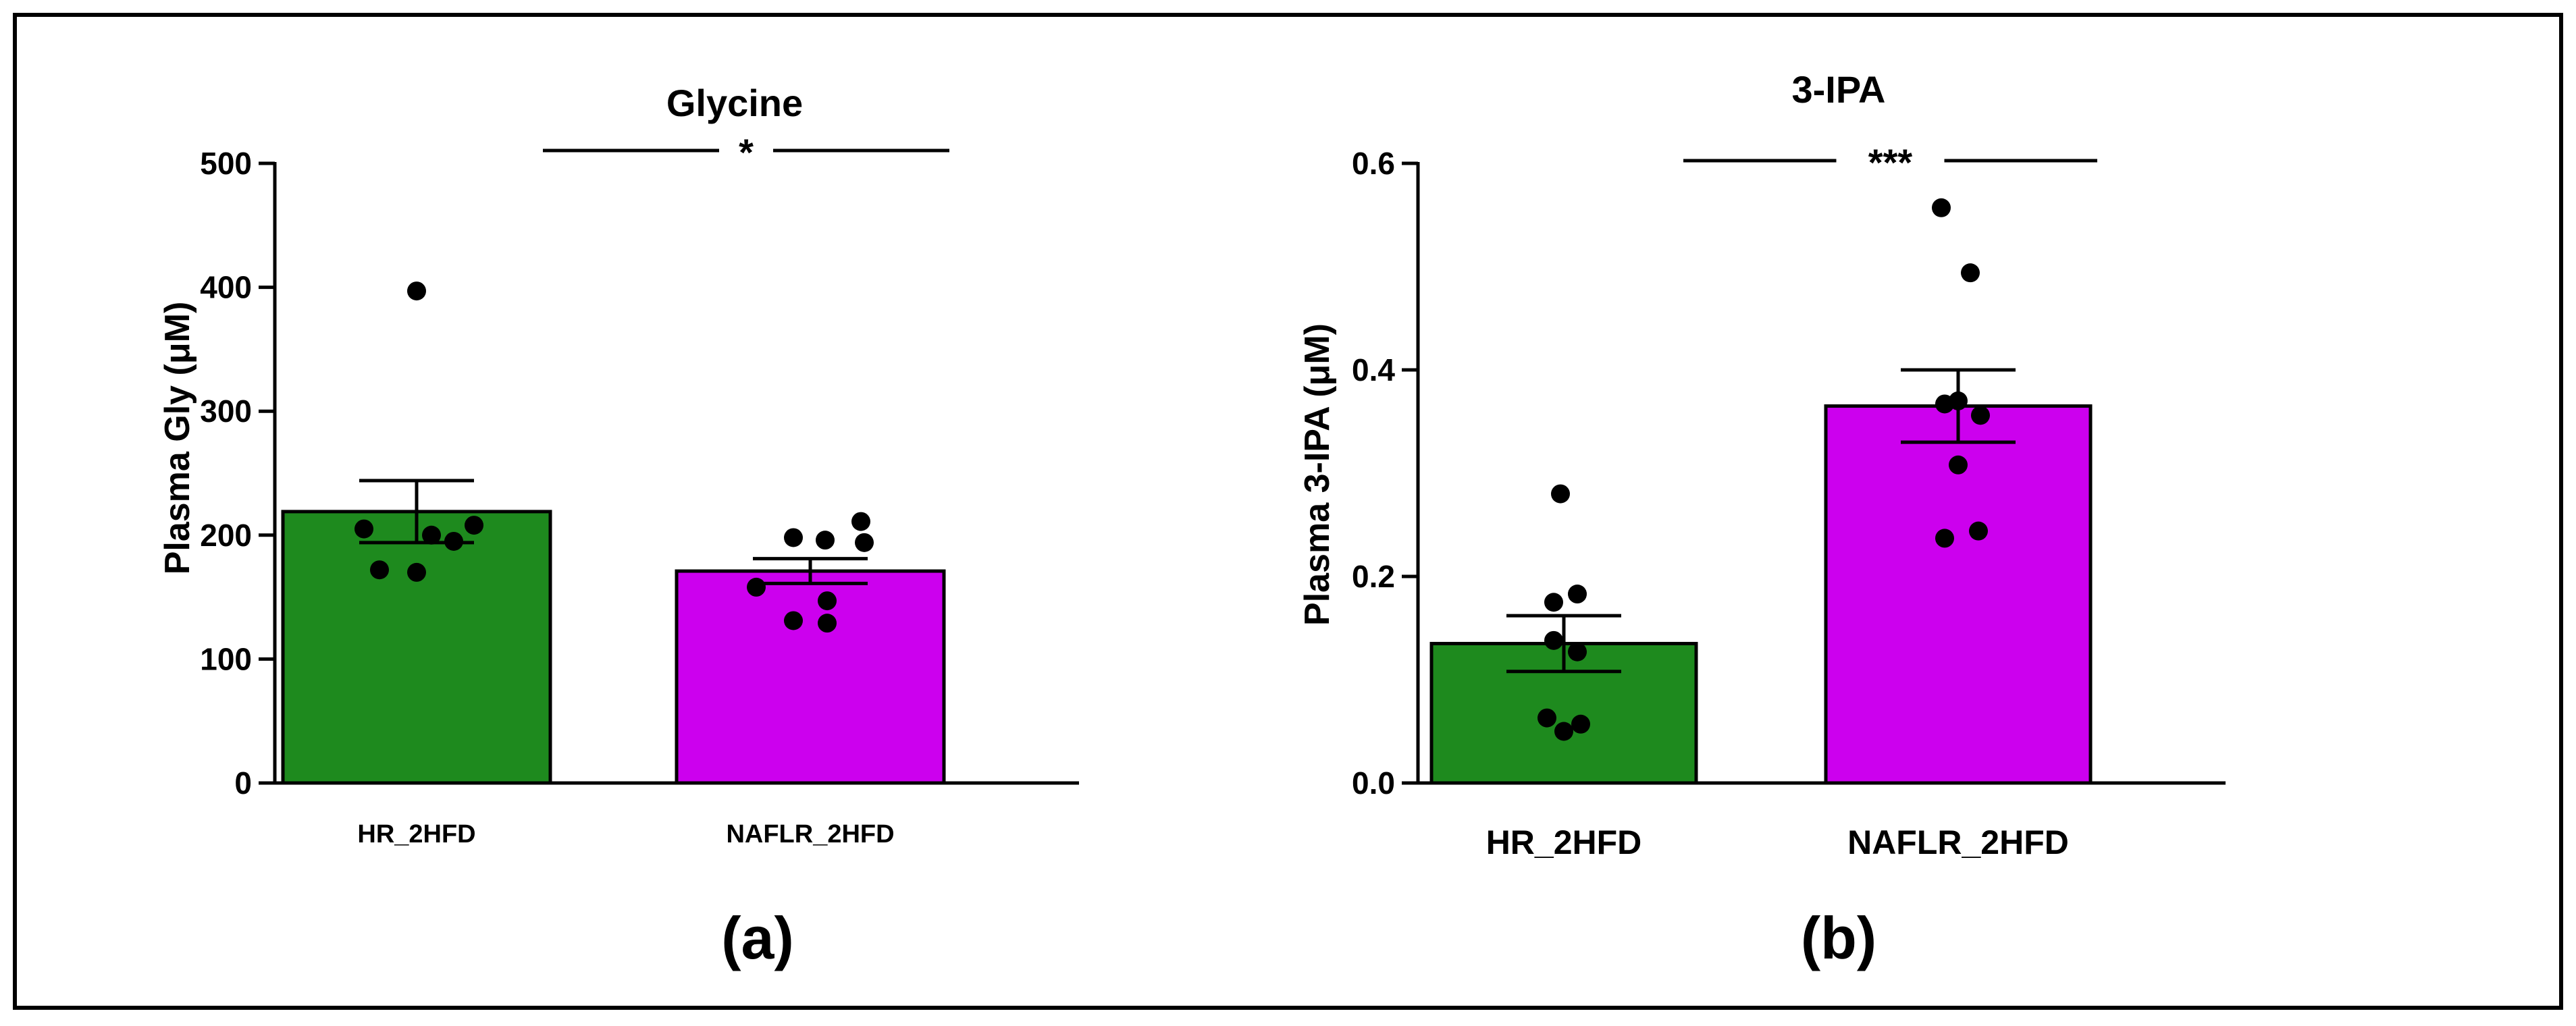 The image size is (2576, 1026). Describe the element at coordinates (1373, 369) in the screenshot. I see `y-tick-label: 0.4` at that location.